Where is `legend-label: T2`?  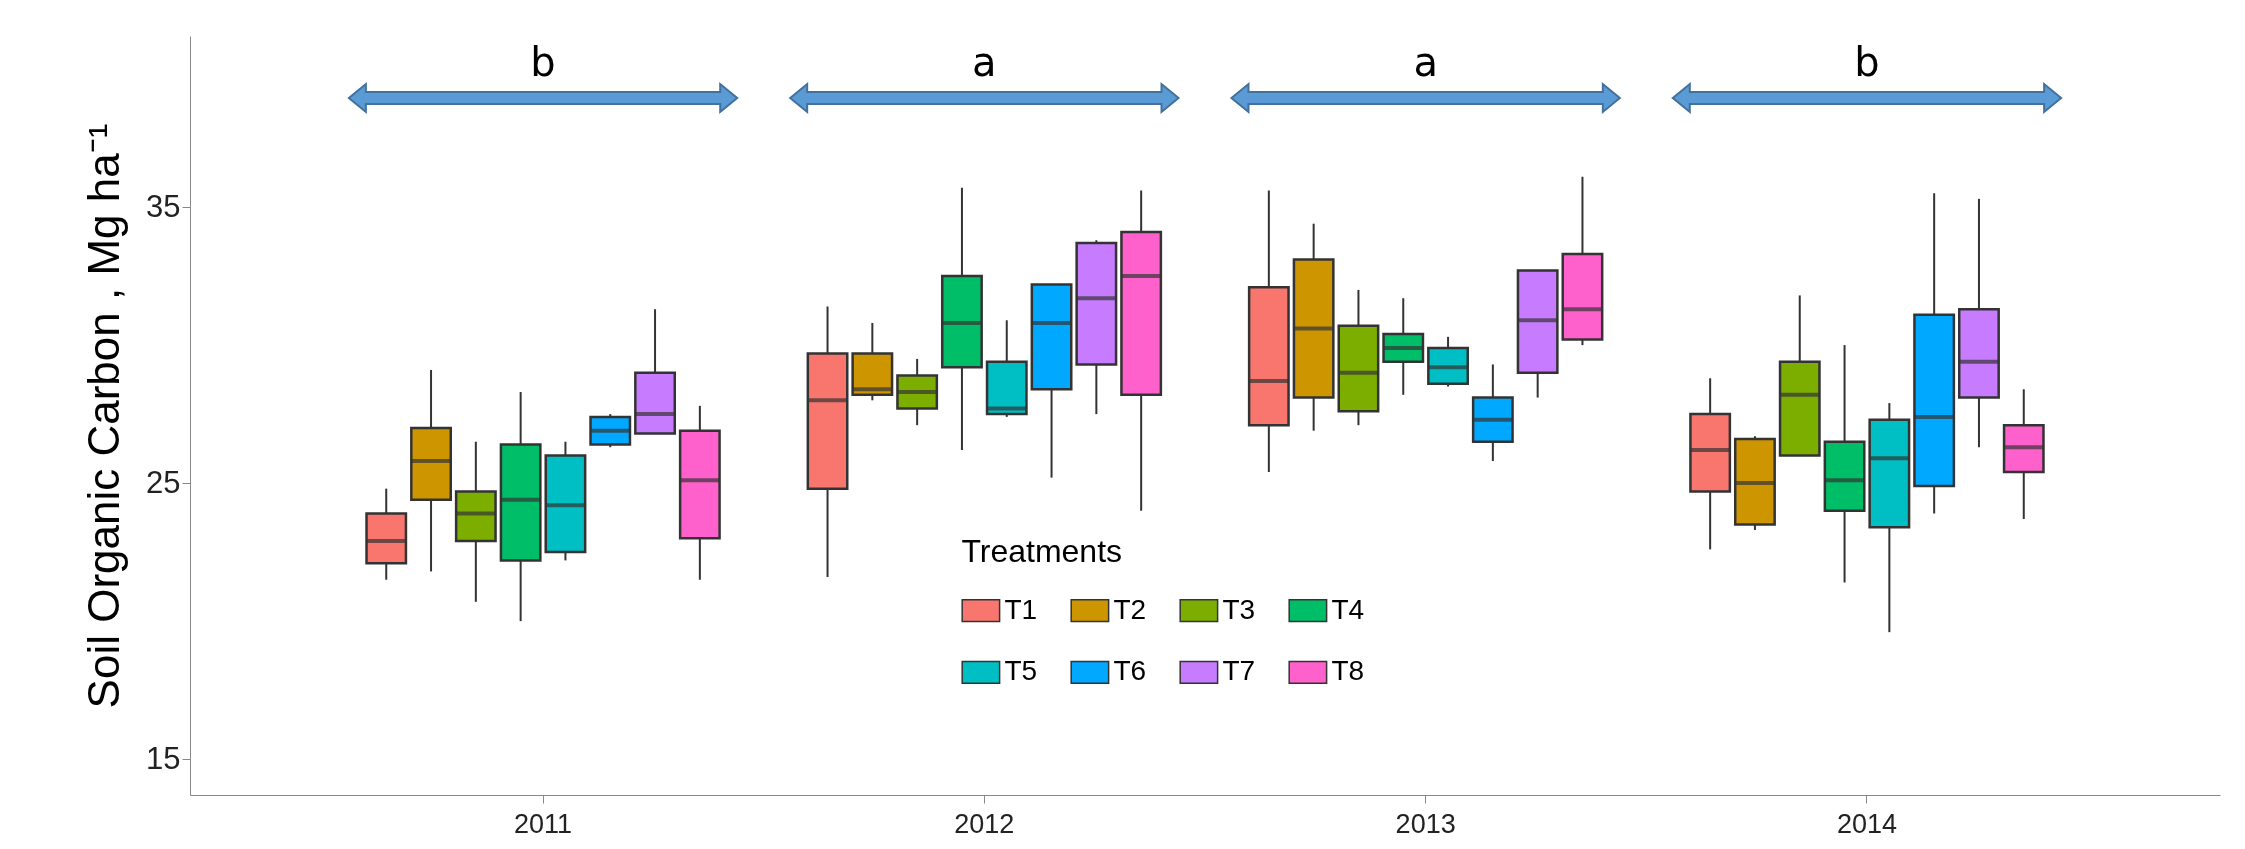 legend-label: T2 is located at coordinates (1130, 609).